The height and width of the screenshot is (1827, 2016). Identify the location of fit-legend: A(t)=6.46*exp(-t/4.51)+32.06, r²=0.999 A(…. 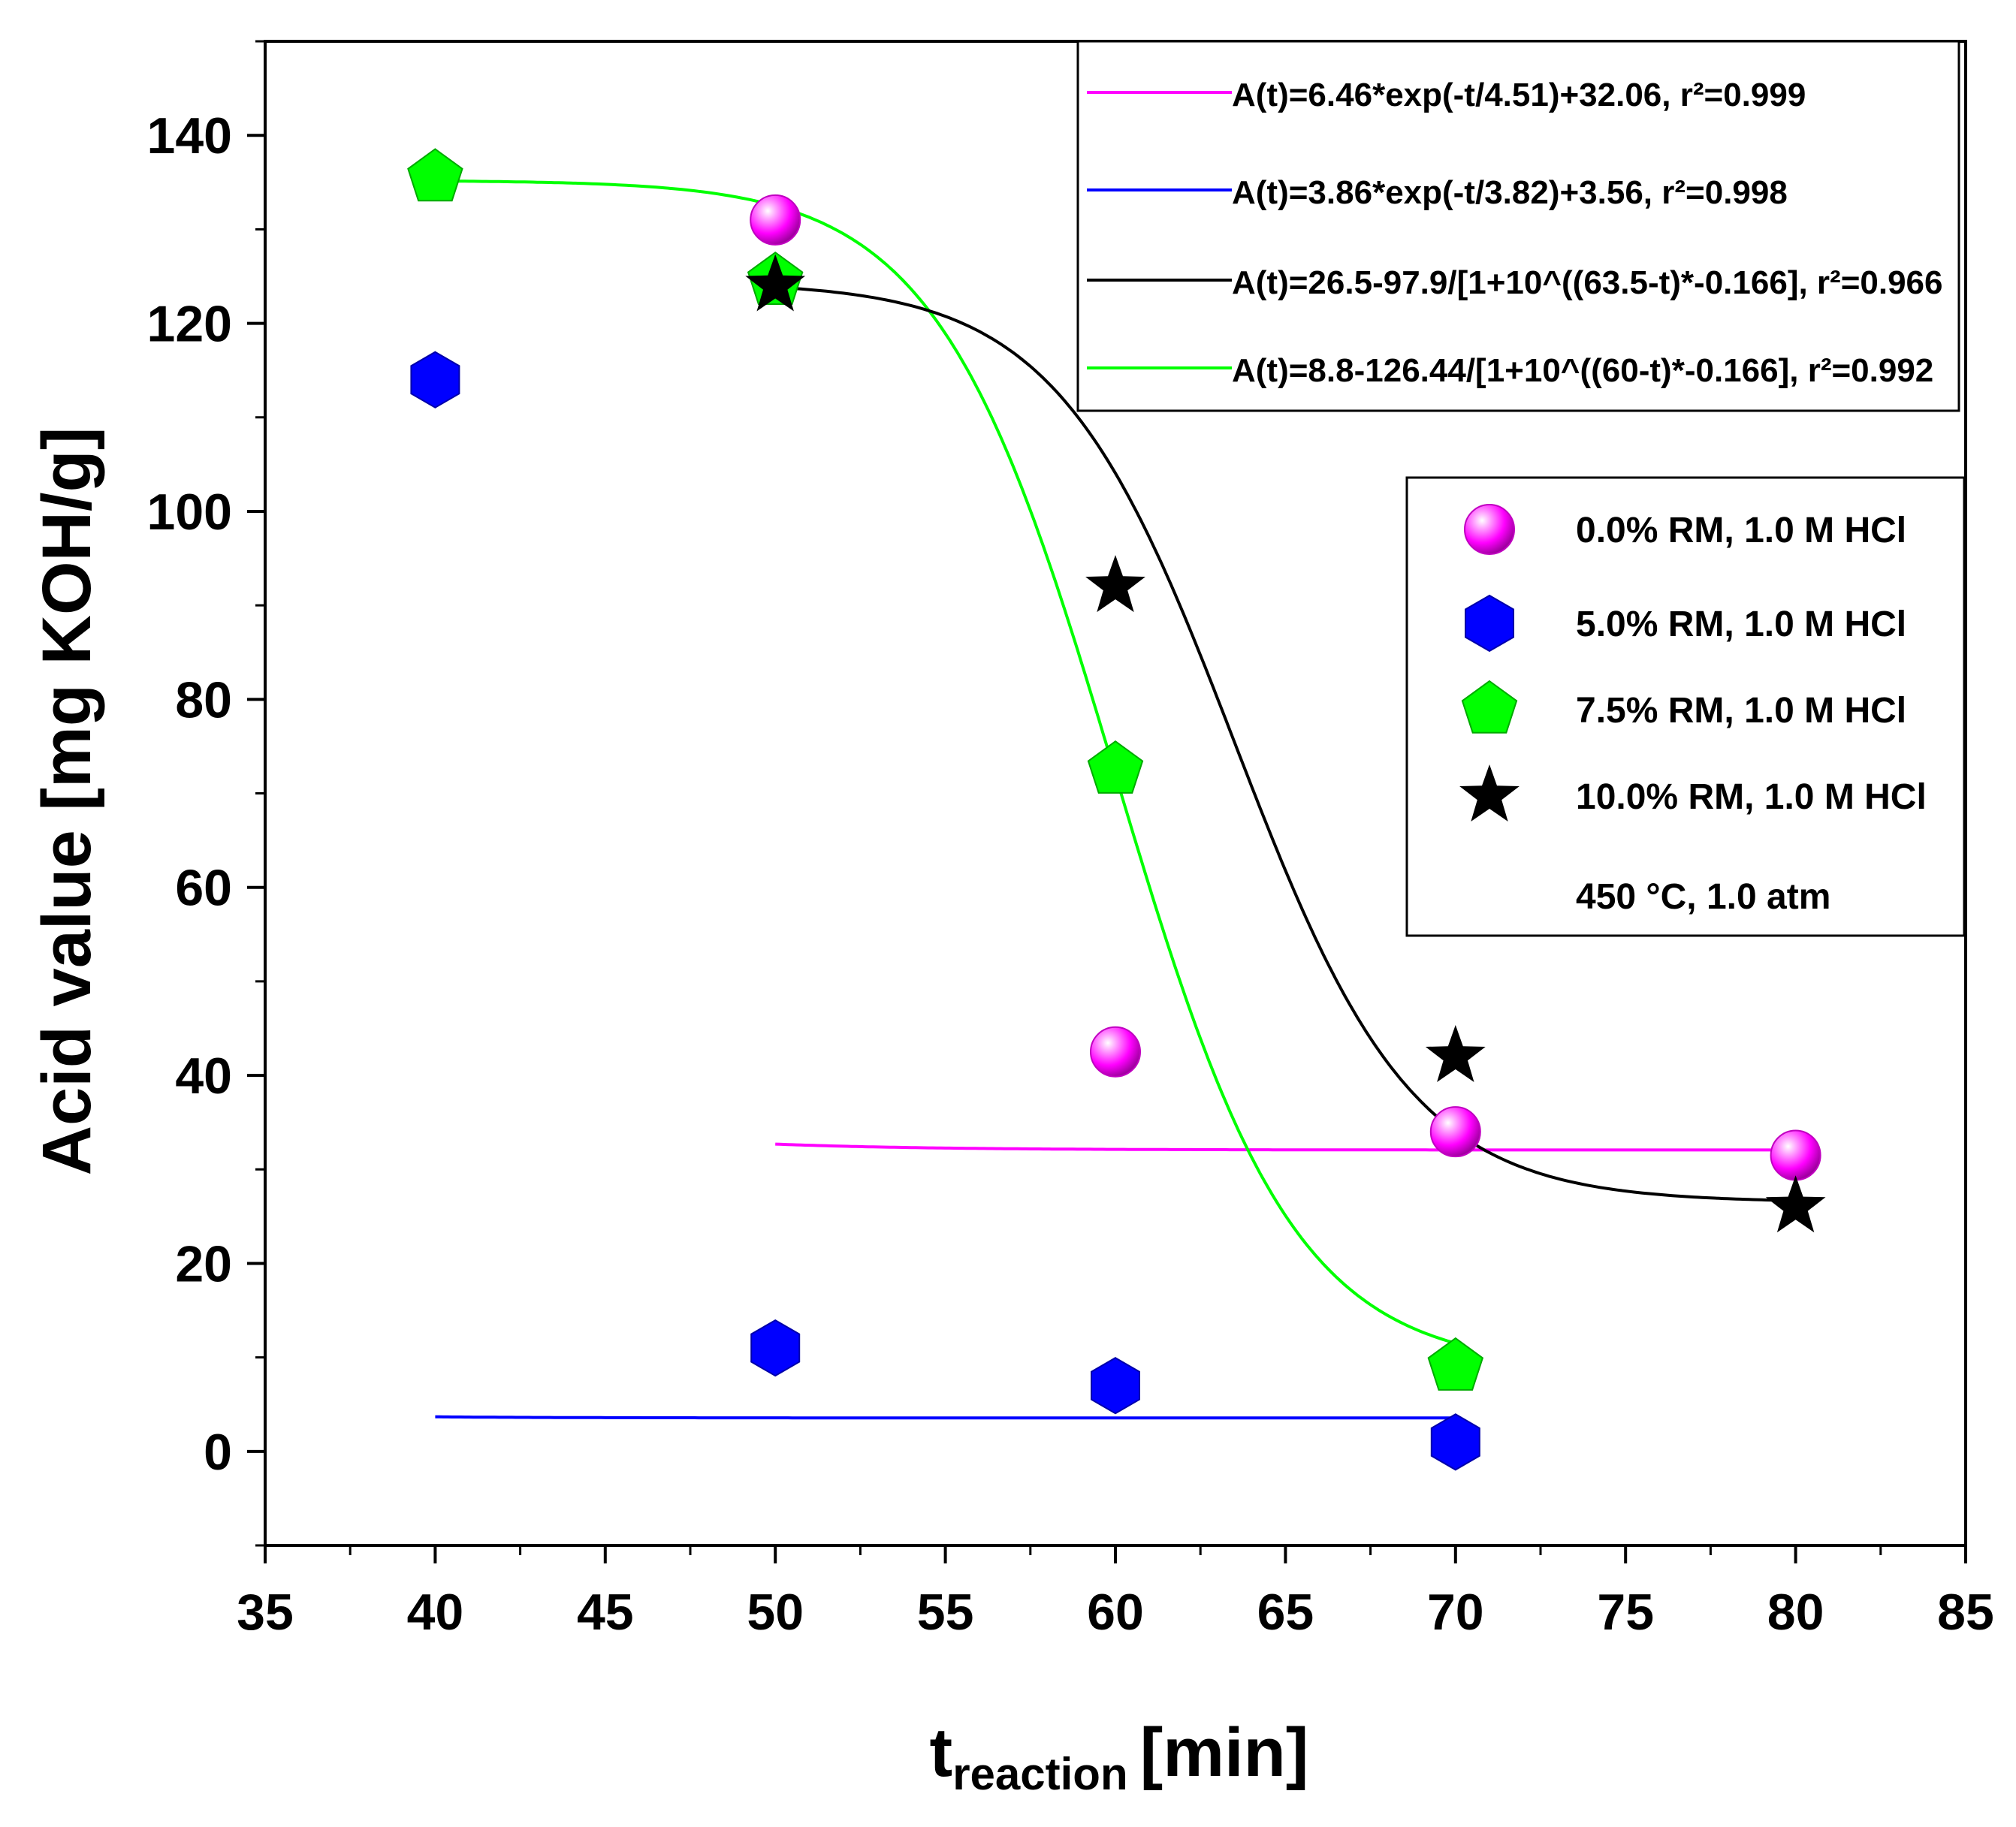
(1515, 233).